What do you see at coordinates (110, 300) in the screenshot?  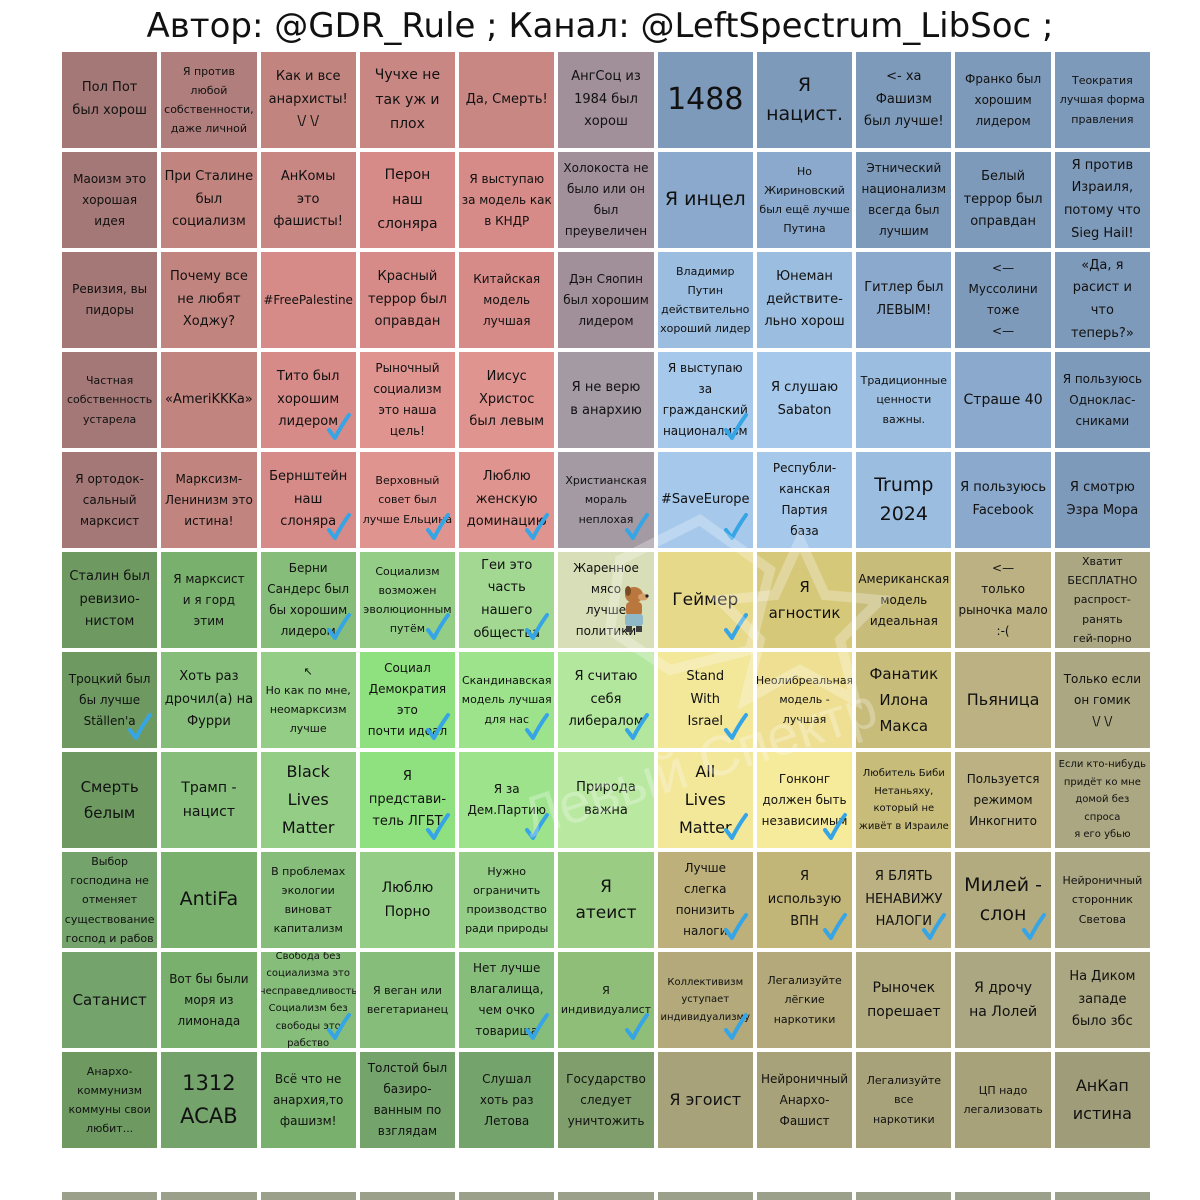 I see `bingo-cell: Ревизия, вы пидоры` at bounding box center [110, 300].